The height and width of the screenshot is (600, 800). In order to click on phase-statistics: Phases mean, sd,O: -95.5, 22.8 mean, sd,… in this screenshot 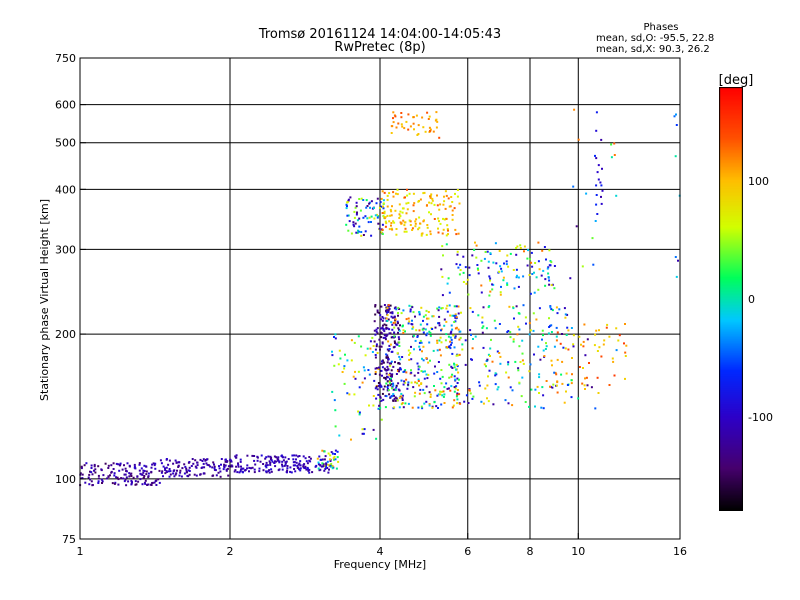, I will do `click(661, 38)`.